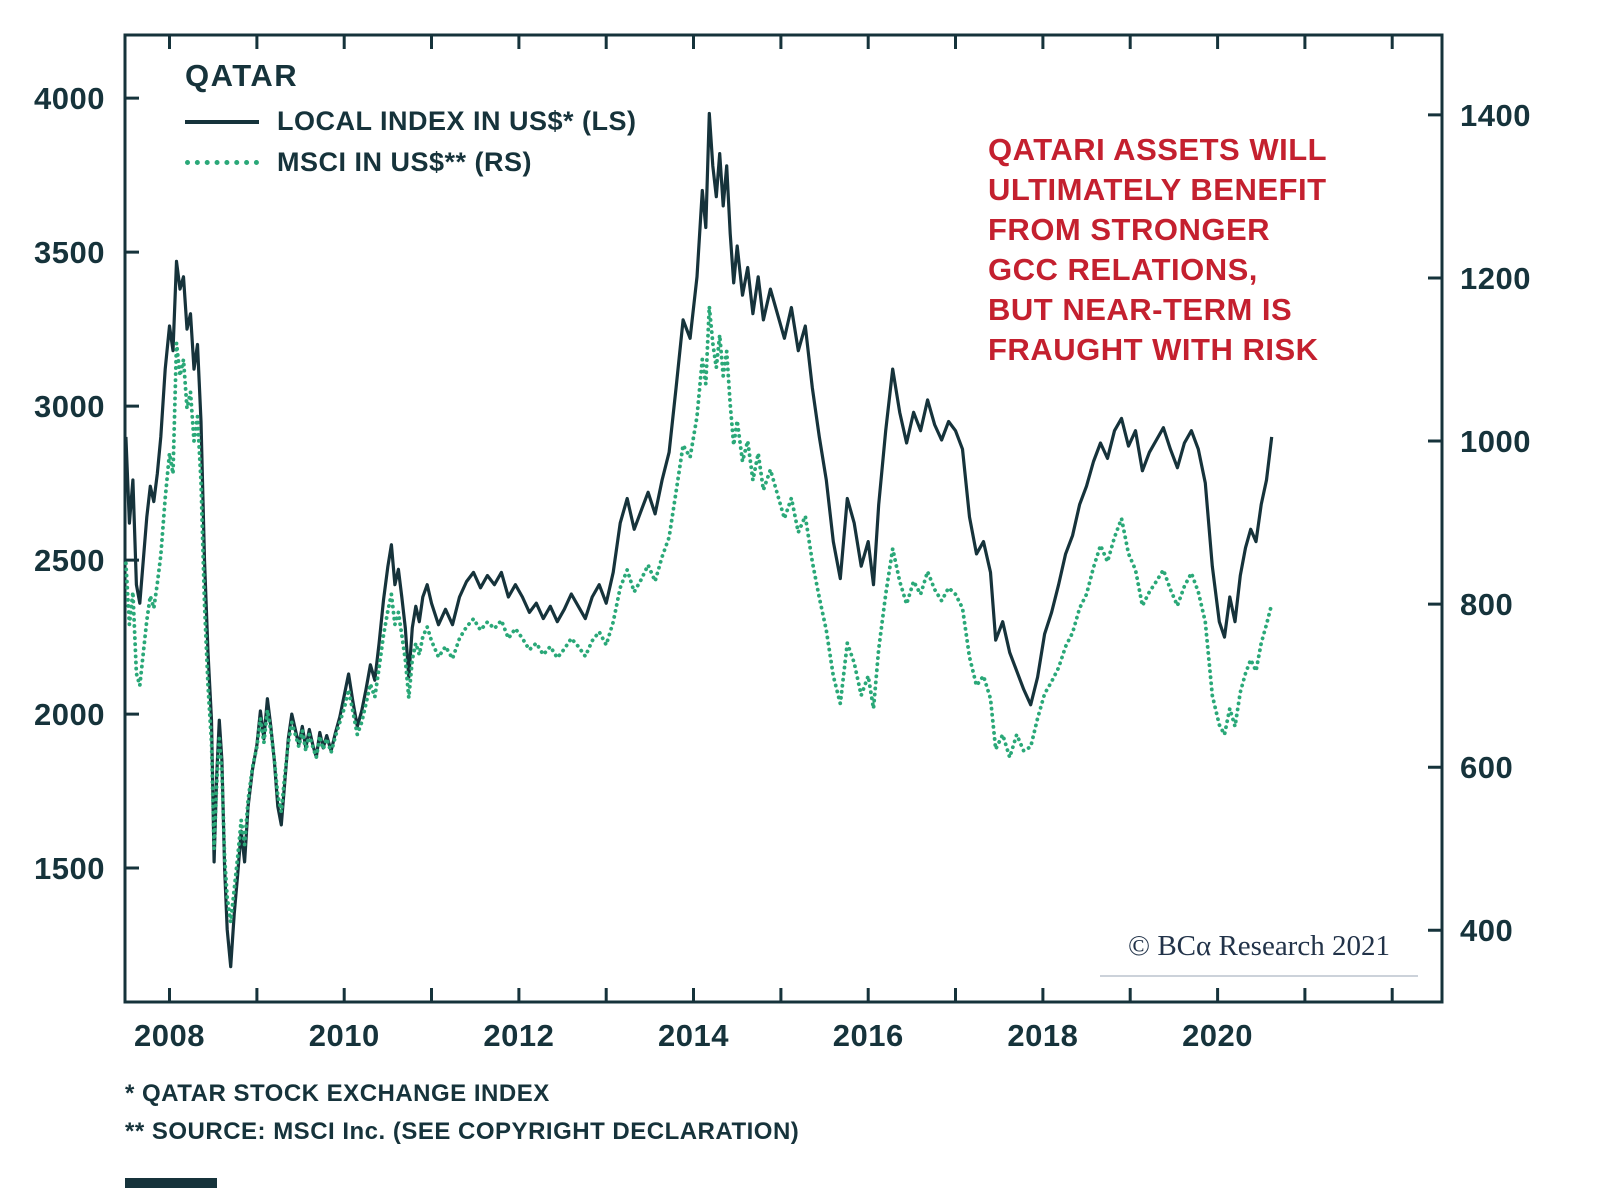 This screenshot has width=1600, height=1188. Describe the element at coordinates (1487, 605) in the screenshot. I see `right-axis-tick-label: 800` at that location.